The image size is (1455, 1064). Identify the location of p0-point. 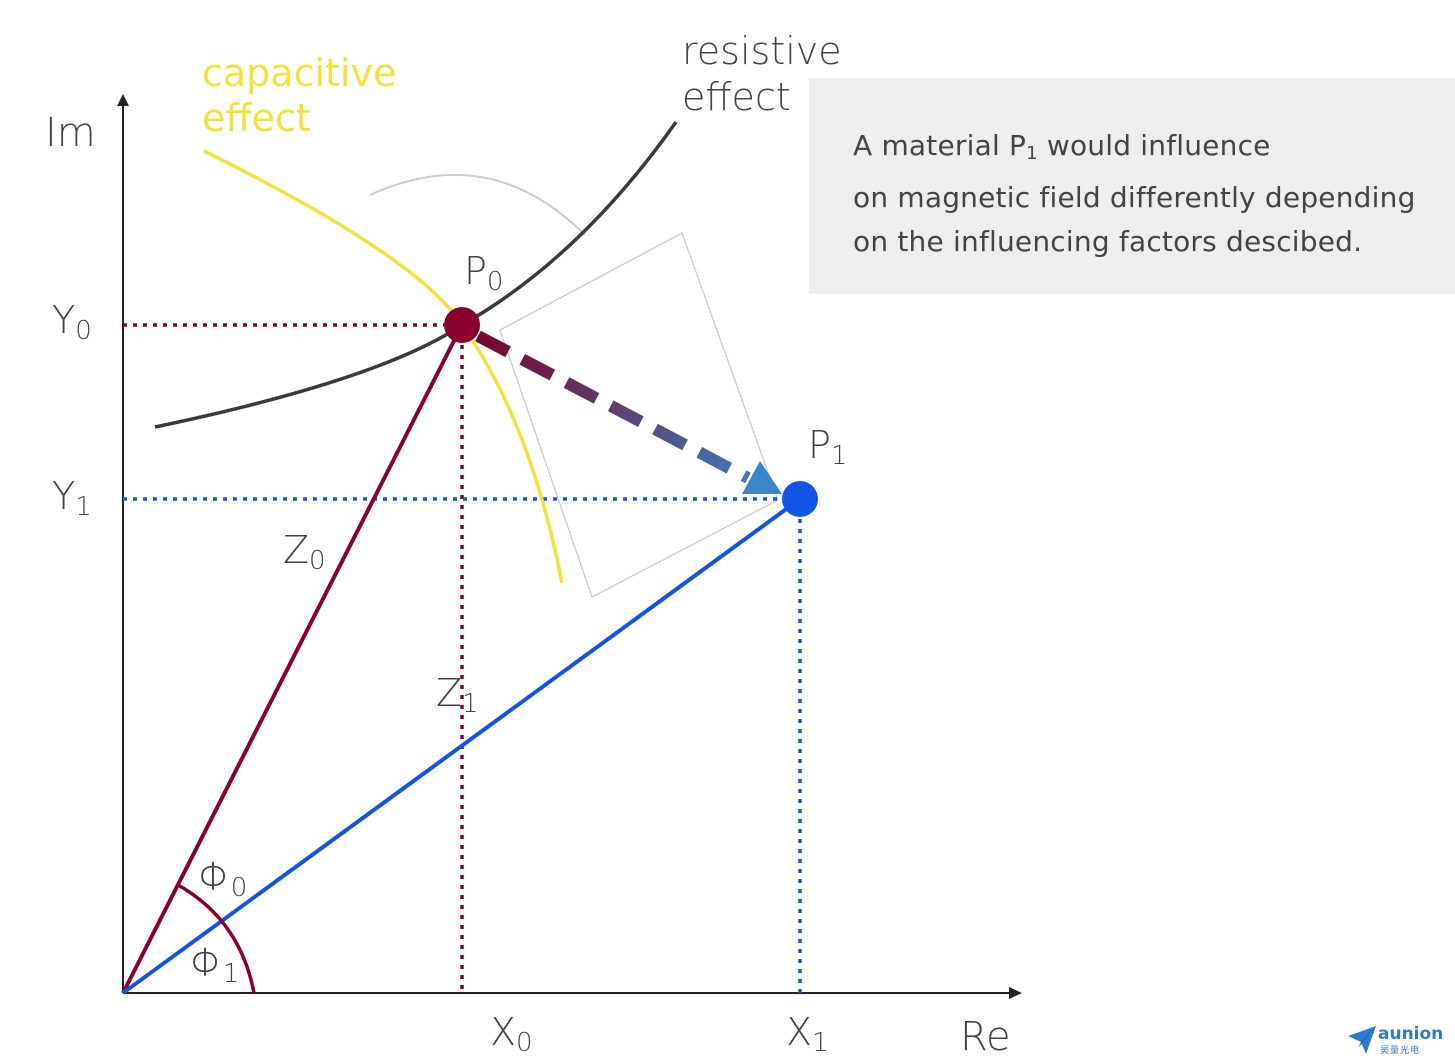
(462, 325).